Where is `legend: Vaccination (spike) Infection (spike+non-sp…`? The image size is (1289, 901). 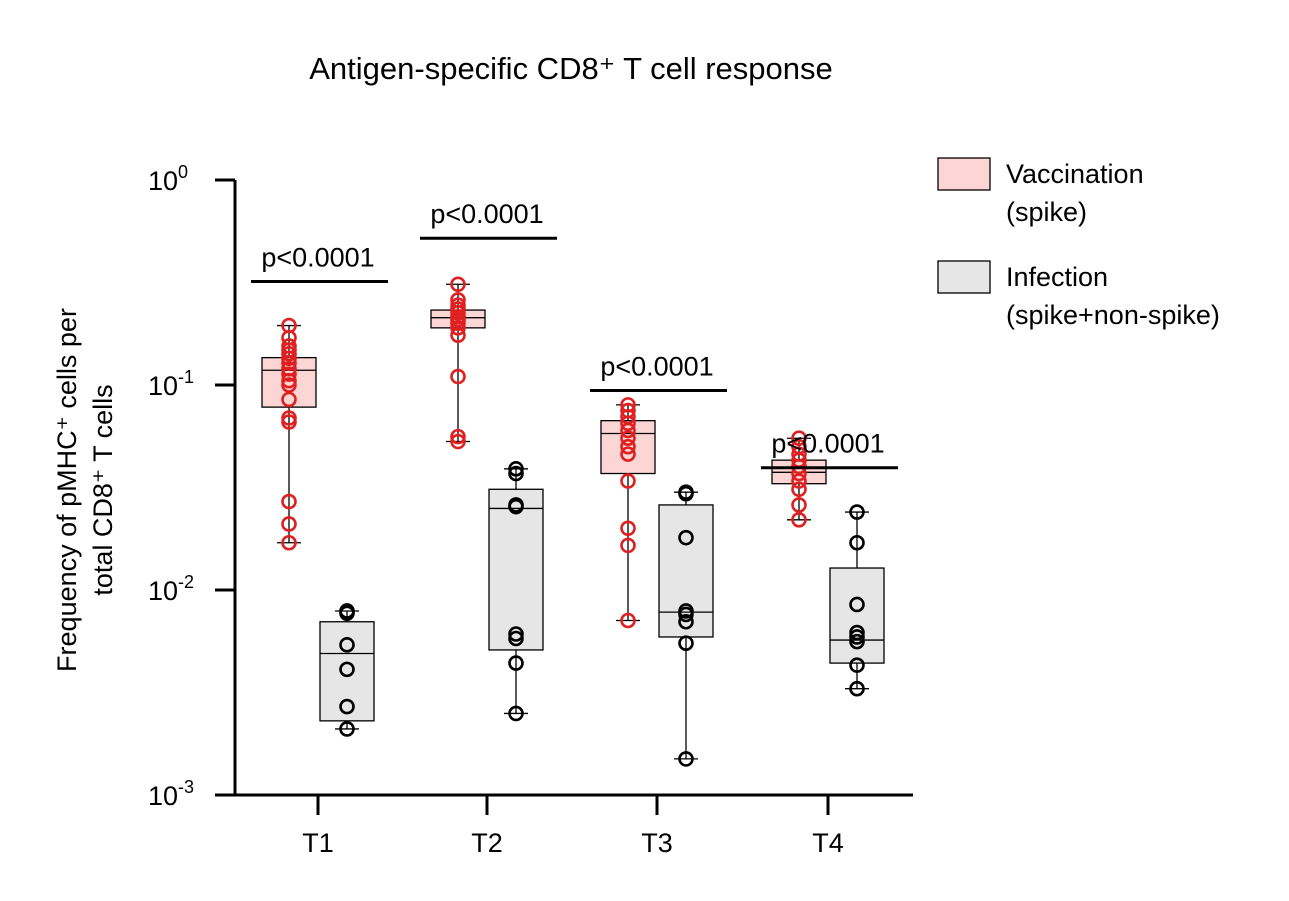 legend: Vaccination (spike) Infection (spike+non-sp… is located at coordinates (1078, 243).